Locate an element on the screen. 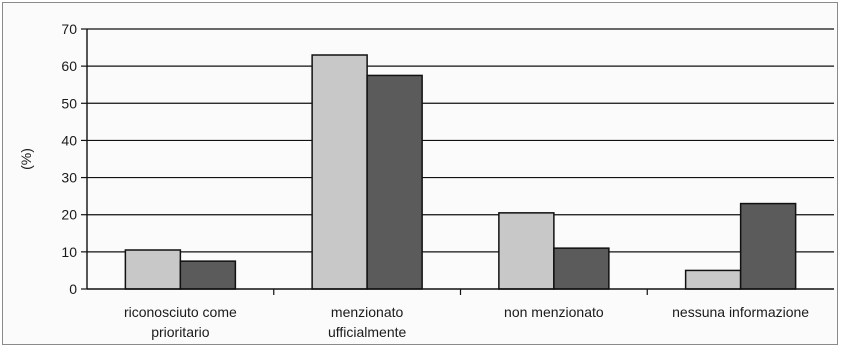 The height and width of the screenshot is (351, 842). y-tick-label: 30 is located at coordinates (69, 178).